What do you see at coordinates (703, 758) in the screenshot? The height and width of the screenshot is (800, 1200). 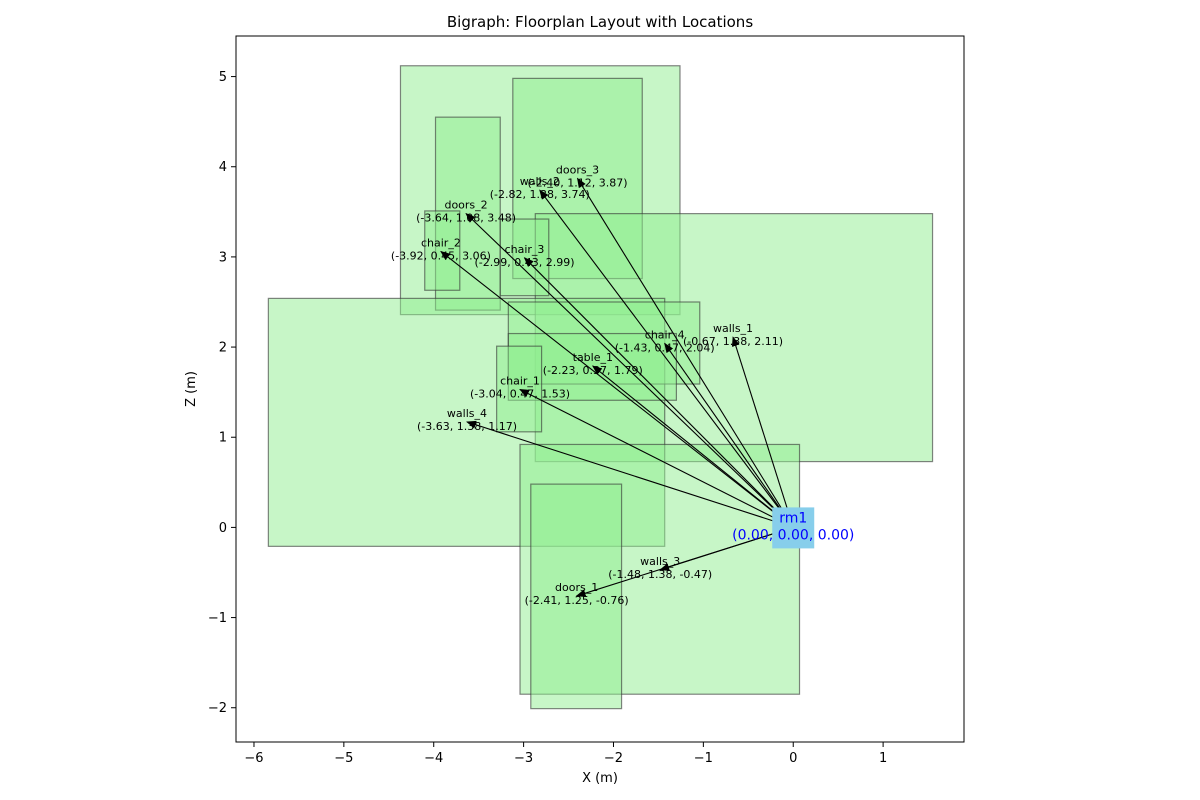 I see `x-tick-label: −1` at bounding box center [703, 758].